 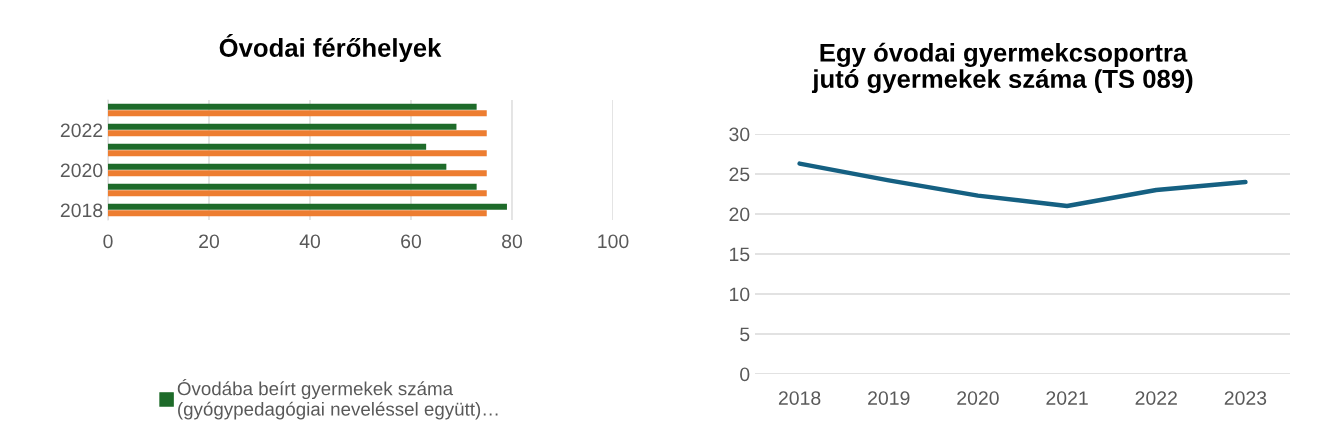 I want to click on x-tick-label: 2023, so click(x=1245, y=398).